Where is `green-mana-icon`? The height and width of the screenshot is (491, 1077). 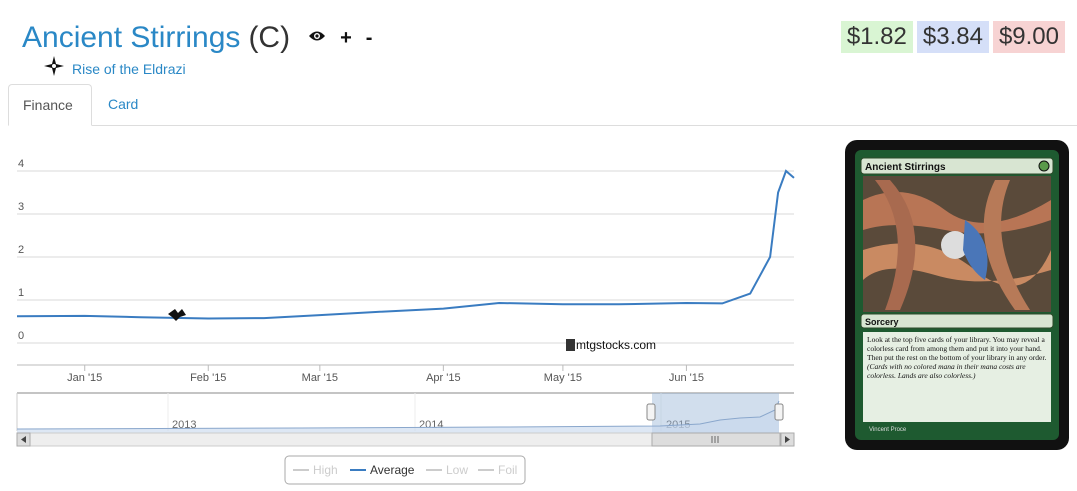 green-mana-icon is located at coordinates (1044, 166).